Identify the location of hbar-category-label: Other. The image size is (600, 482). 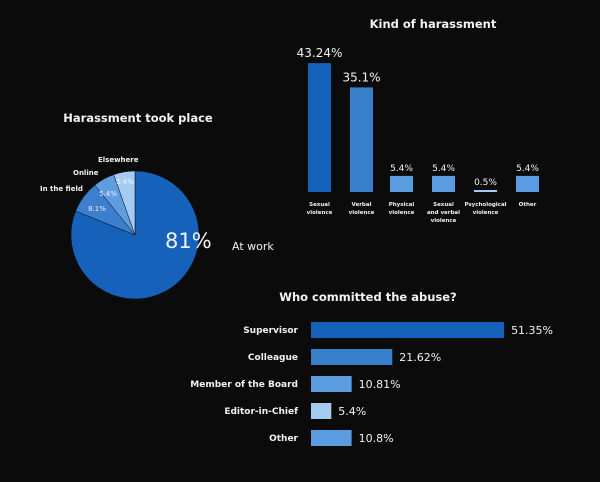
(283, 439).